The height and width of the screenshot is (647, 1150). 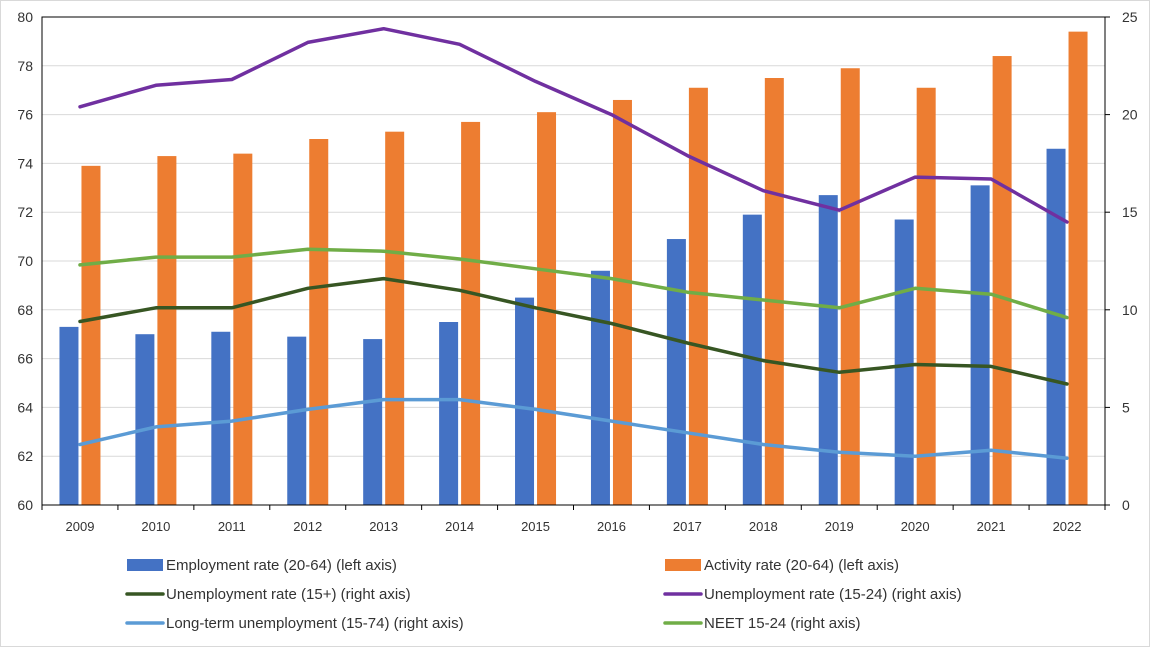 What do you see at coordinates (839, 526) in the screenshot?
I see `x-axis-tick-label: 2019` at bounding box center [839, 526].